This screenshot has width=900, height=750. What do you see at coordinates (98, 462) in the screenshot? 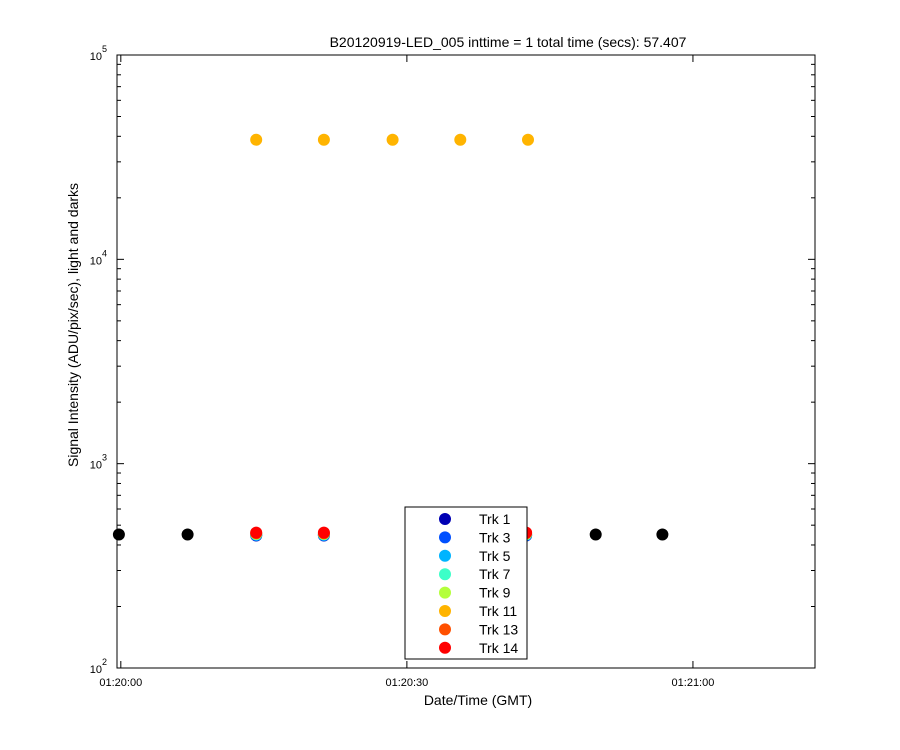
I see `y-tick-label: 10³` at bounding box center [98, 462].